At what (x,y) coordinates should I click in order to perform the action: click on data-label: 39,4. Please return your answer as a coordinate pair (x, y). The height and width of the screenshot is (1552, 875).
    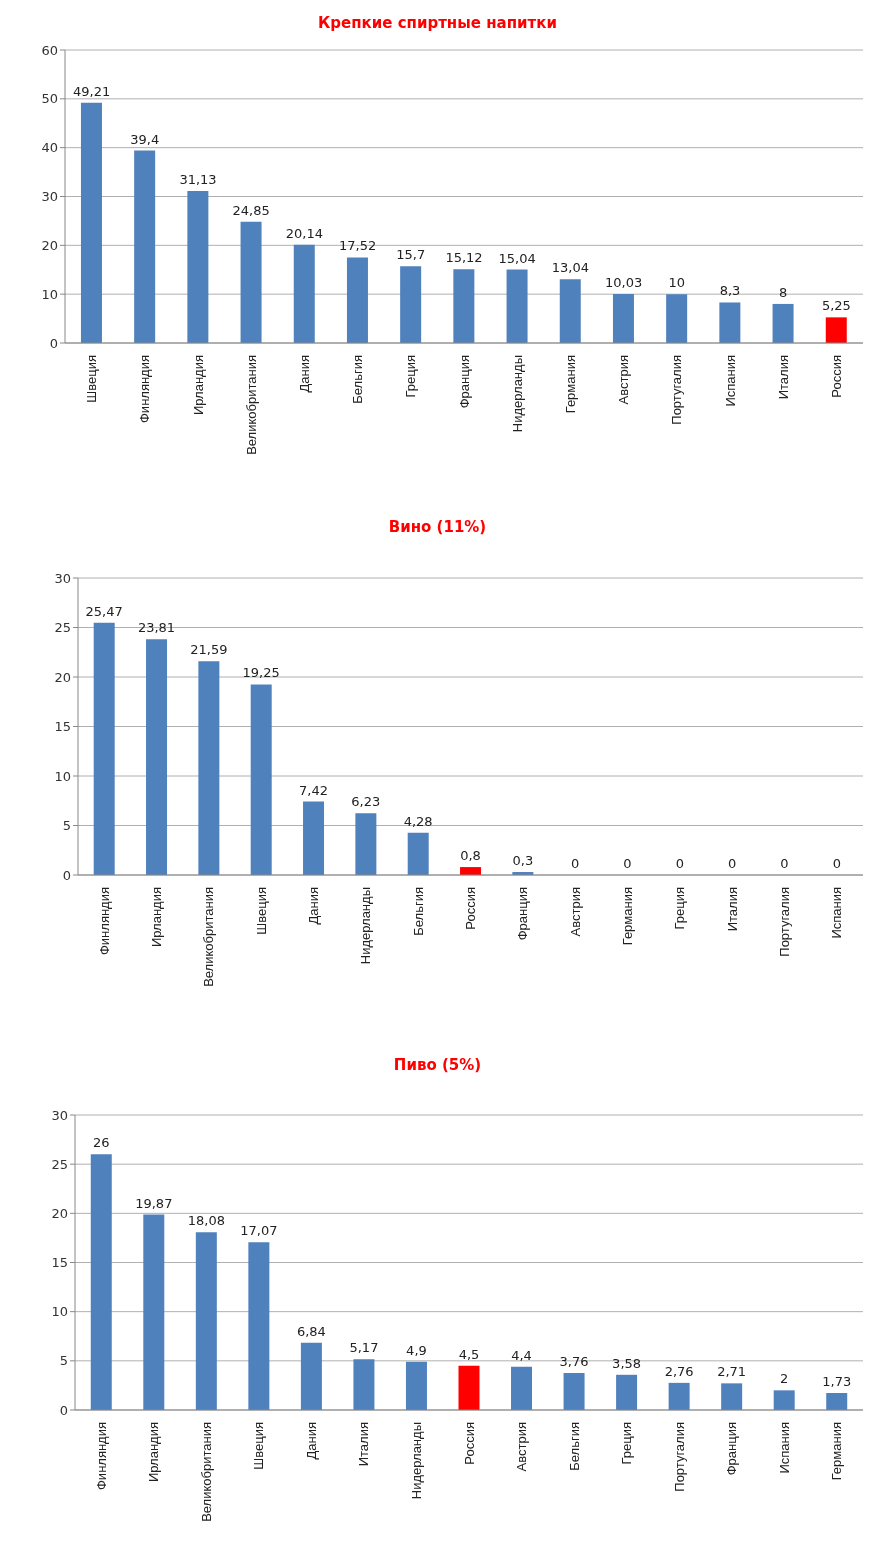
    Looking at the image, I should click on (145, 139).